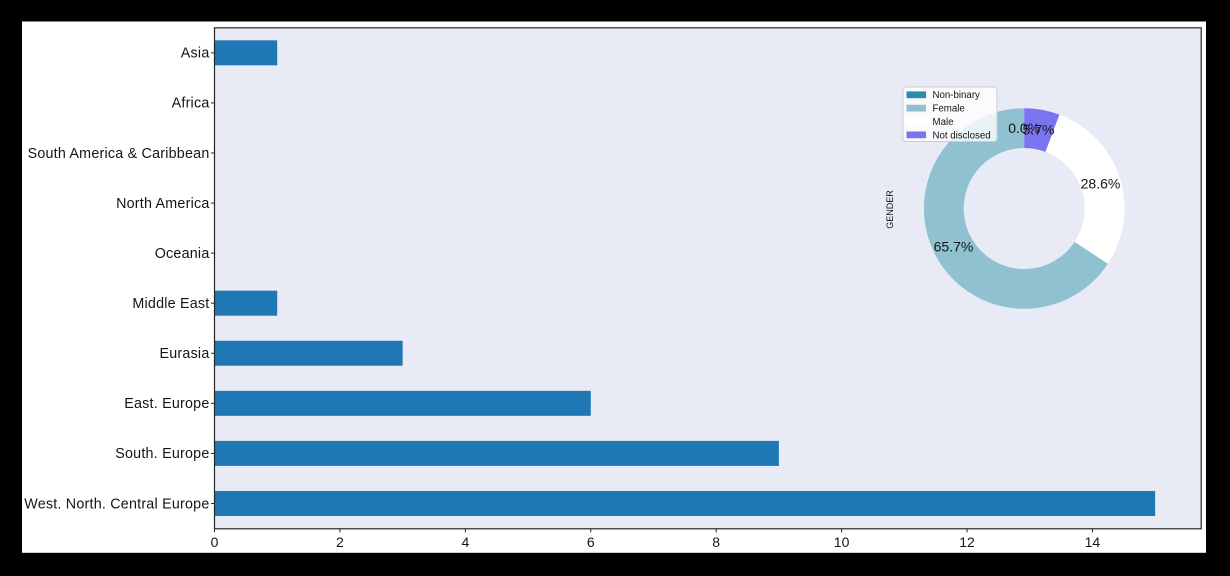 The height and width of the screenshot is (576, 1230). Describe the element at coordinates (967, 542) in the screenshot. I see `svg-text: 12` at that location.